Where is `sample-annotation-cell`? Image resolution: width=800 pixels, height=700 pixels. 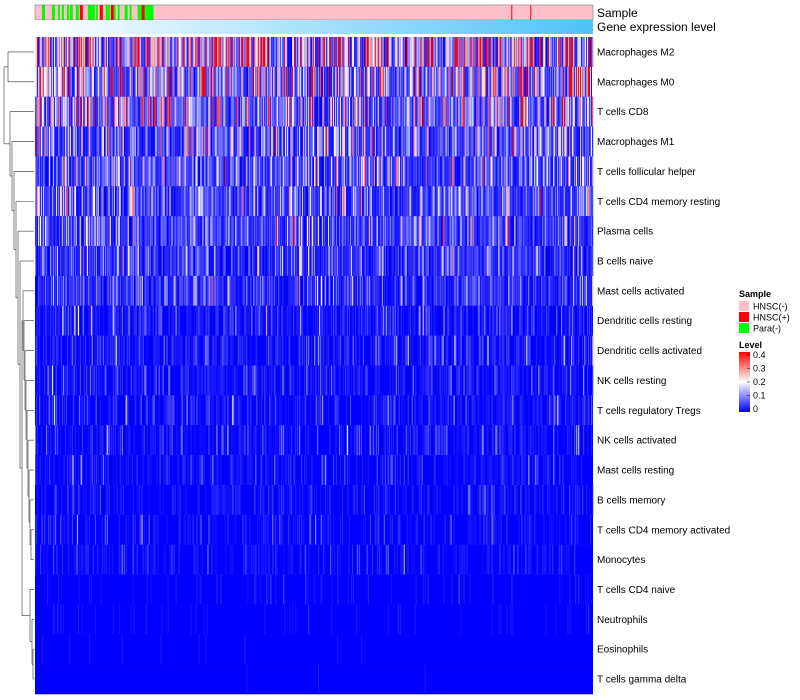 sample-annotation-cell is located at coordinates (149, 12).